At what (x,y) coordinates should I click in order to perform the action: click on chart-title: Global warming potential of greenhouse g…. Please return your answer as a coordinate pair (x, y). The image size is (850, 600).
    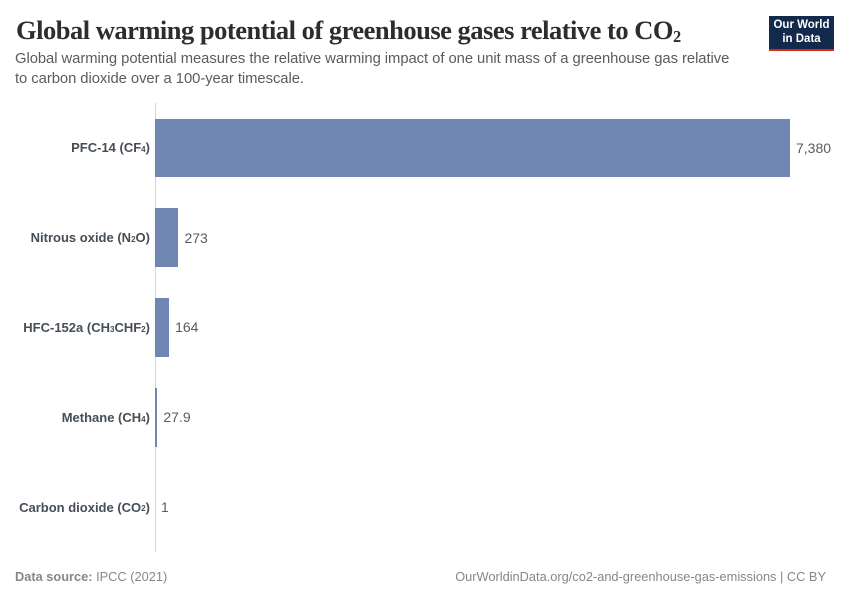
    Looking at the image, I should click on (349, 30).